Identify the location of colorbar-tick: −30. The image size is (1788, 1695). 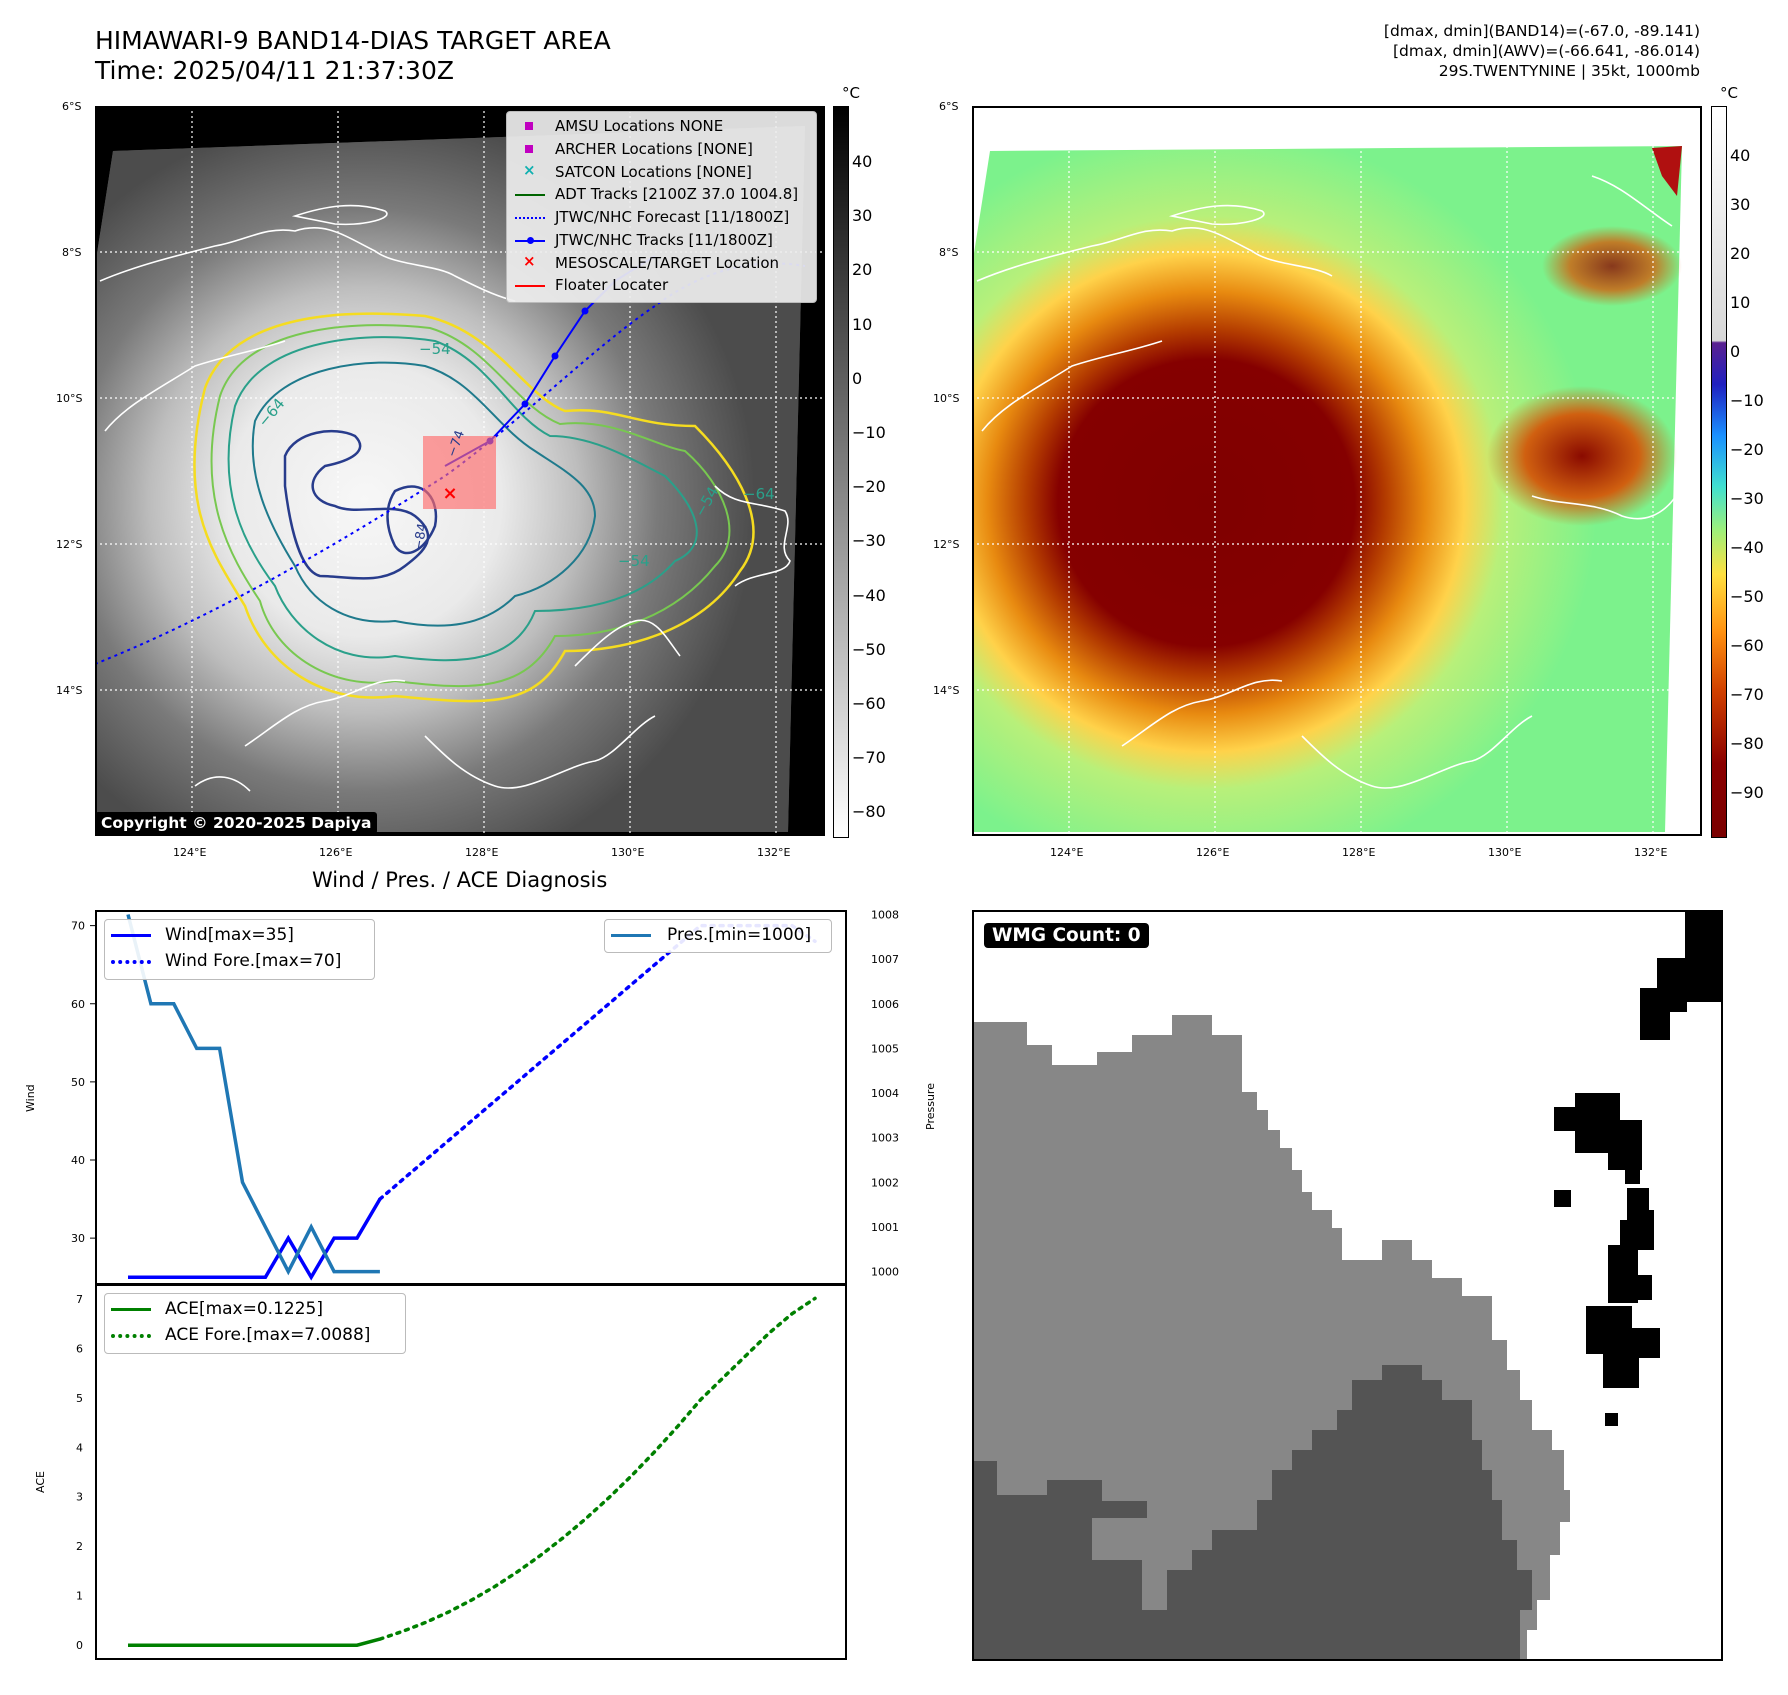
(869, 541).